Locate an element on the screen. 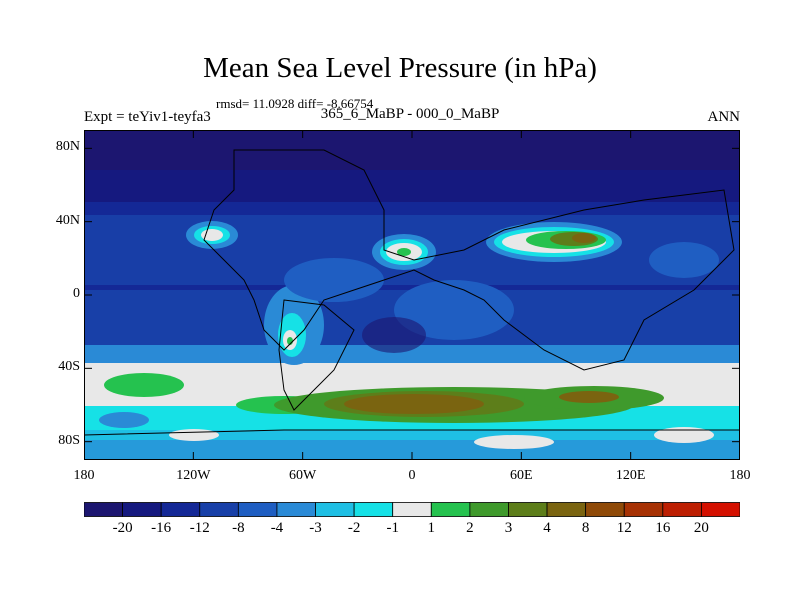 The image size is (800, 600). colorbar-label: 16 is located at coordinates (663, 528).